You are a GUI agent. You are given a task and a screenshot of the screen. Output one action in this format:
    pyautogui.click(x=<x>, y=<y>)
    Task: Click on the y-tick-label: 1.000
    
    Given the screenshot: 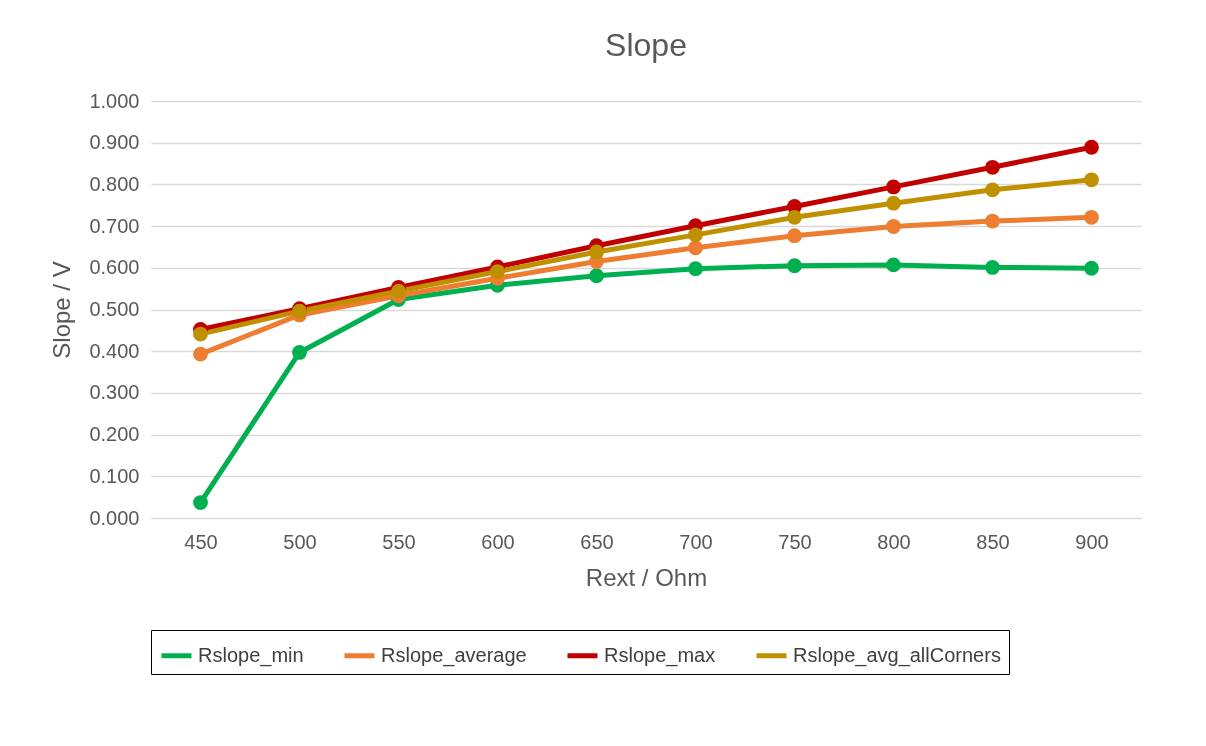 What is the action you would take?
    pyautogui.click(x=114, y=100)
    